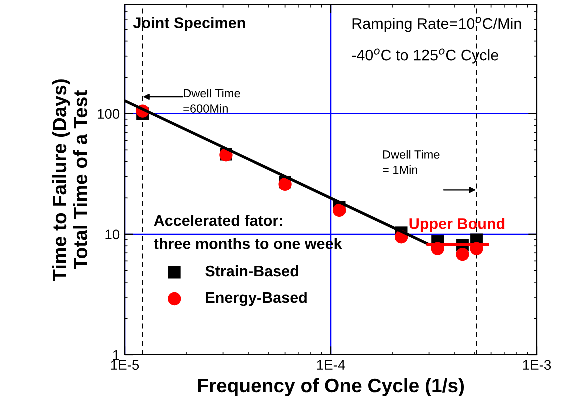 The height and width of the screenshot is (416, 568). I want to click on annotation: Dwell Time = 1Min, so click(411, 162).